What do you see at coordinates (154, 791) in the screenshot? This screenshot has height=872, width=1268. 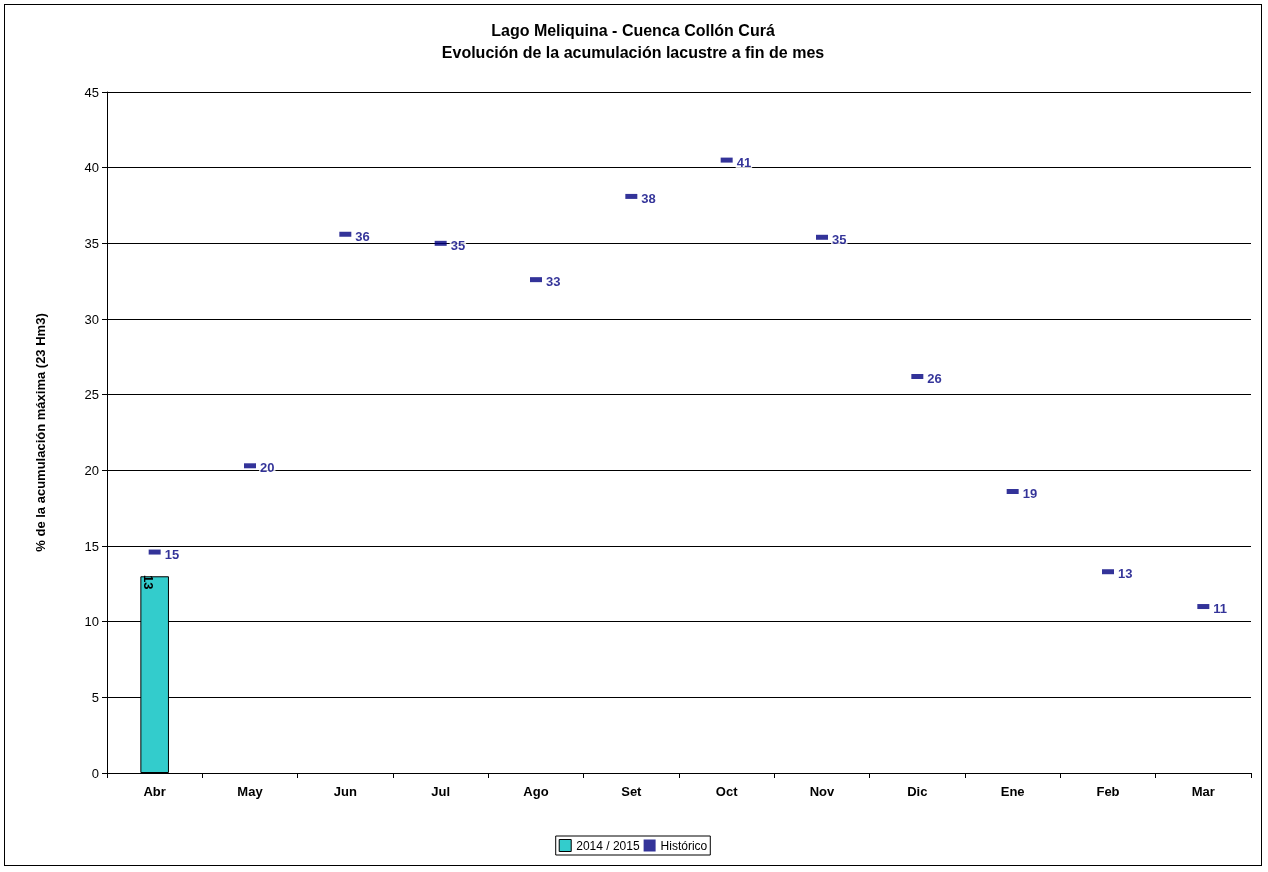 I see `x-tick-label: Abr` at bounding box center [154, 791].